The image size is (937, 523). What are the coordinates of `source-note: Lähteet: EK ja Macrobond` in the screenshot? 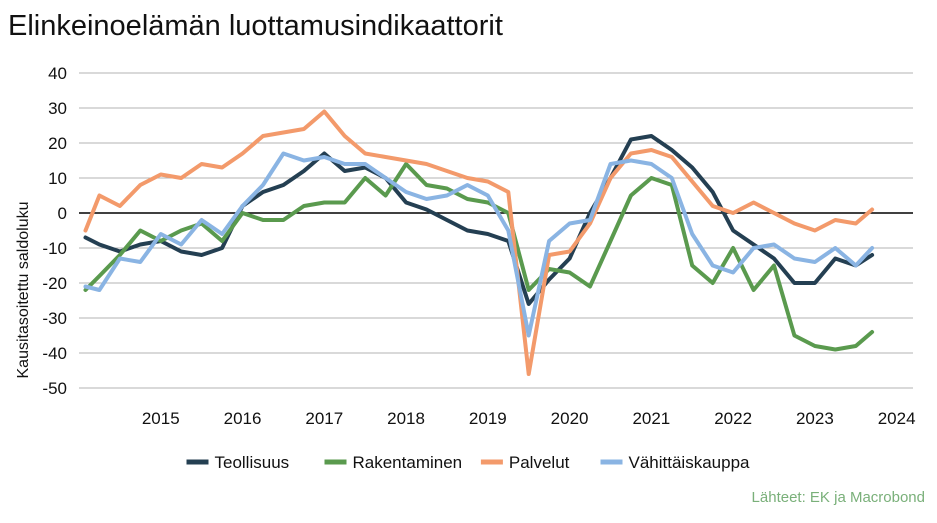 It's located at (838, 497).